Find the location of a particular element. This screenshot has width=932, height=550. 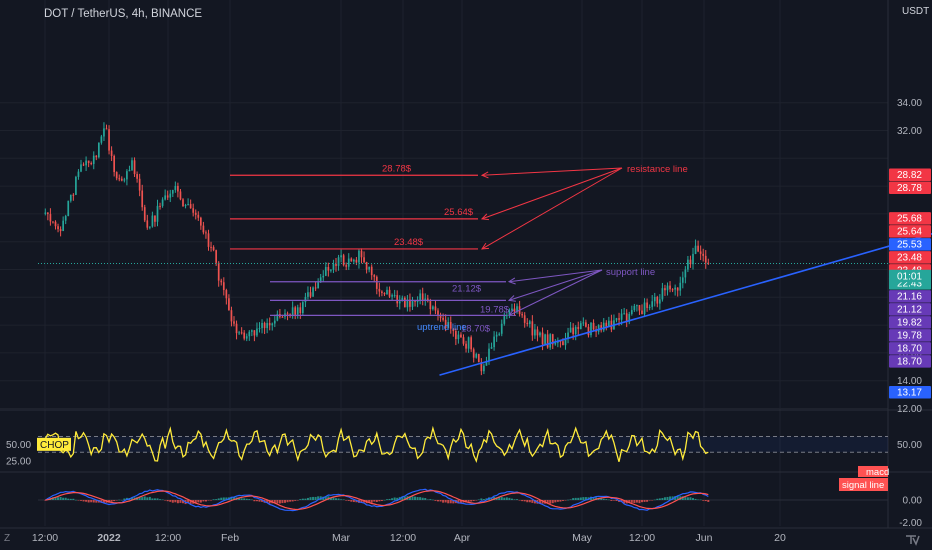

time-tick-label: Mar is located at coordinates (341, 538).